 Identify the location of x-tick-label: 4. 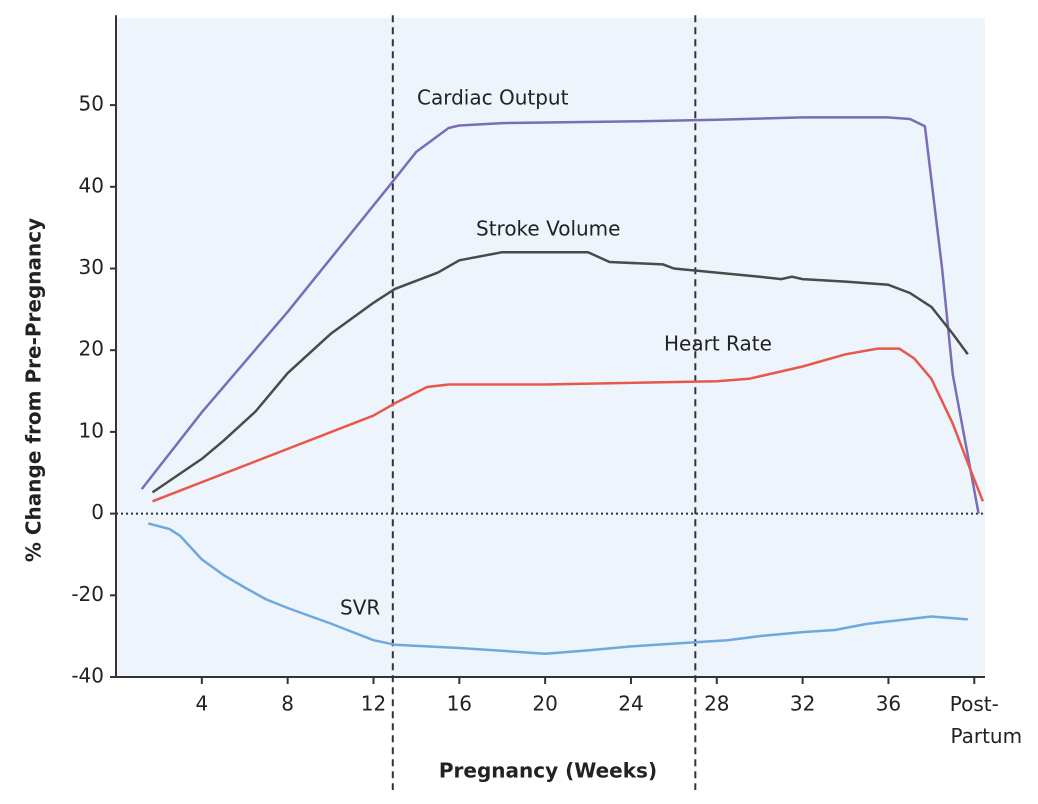
(201, 704).